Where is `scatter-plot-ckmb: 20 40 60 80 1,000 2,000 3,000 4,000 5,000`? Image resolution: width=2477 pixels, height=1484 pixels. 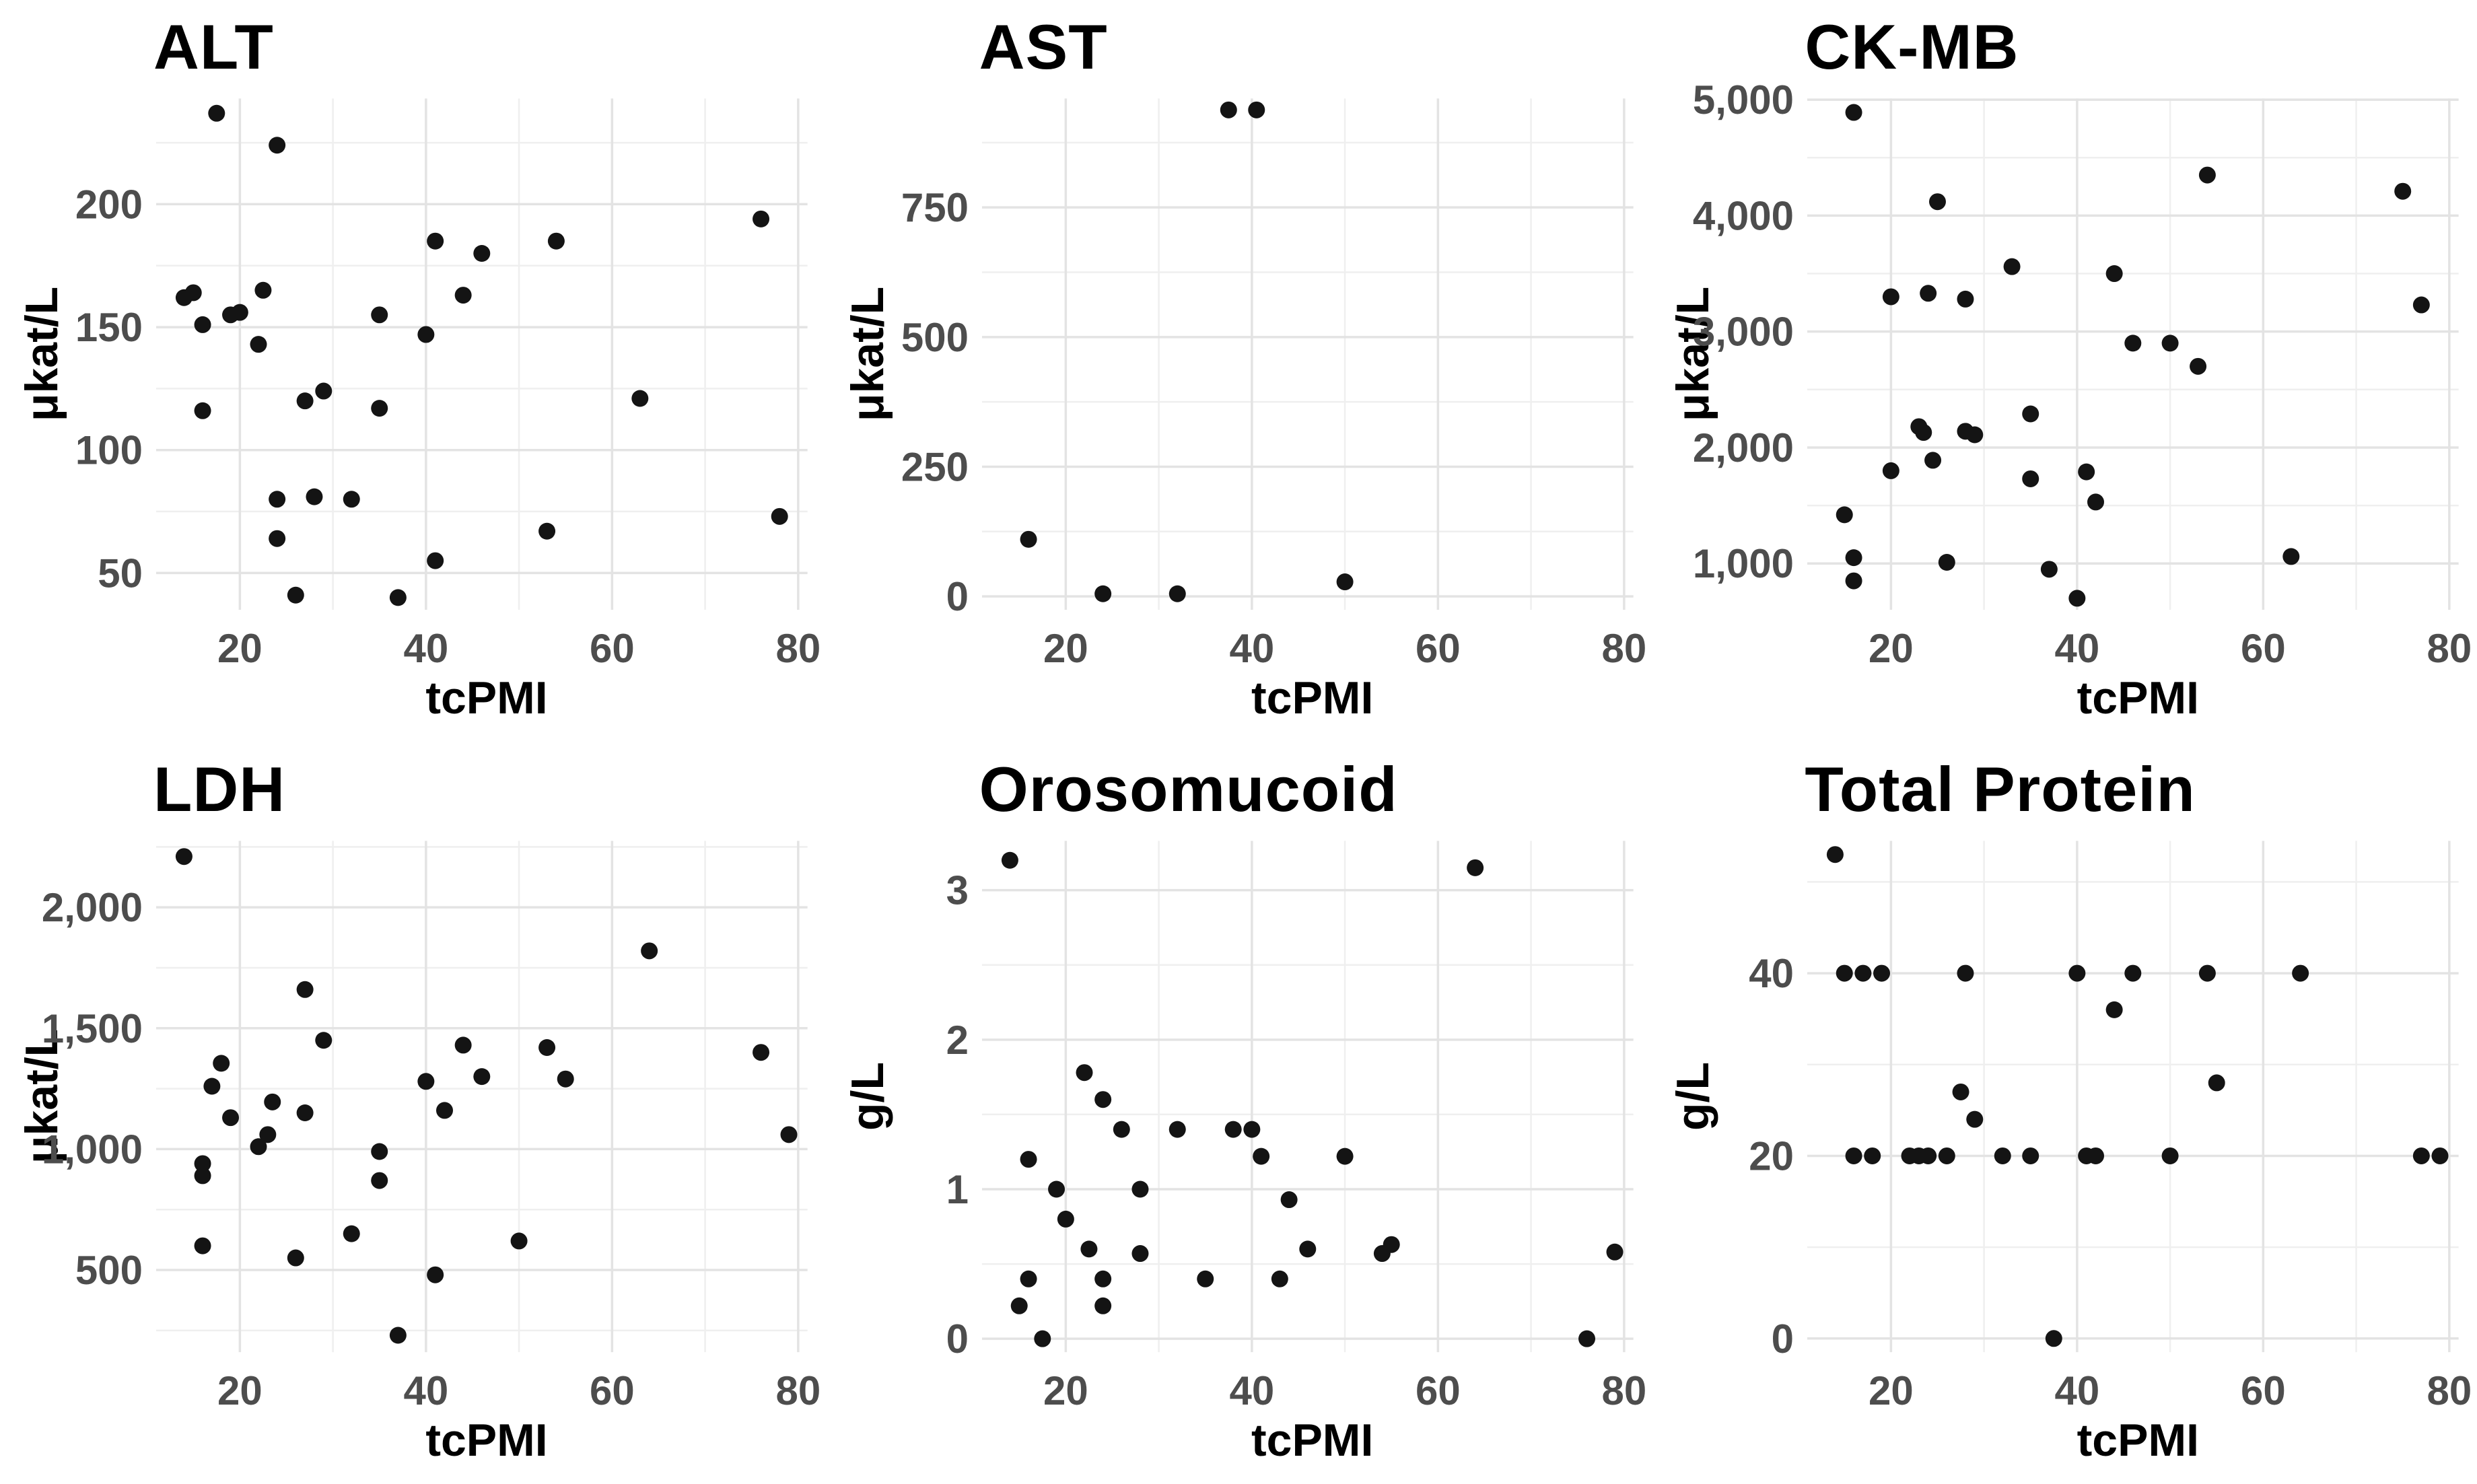
scatter-plot-ckmb: 20 40 60 80 1,000 2,000 3,000 4,000 5,000 is located at coordinates (2082, 374).